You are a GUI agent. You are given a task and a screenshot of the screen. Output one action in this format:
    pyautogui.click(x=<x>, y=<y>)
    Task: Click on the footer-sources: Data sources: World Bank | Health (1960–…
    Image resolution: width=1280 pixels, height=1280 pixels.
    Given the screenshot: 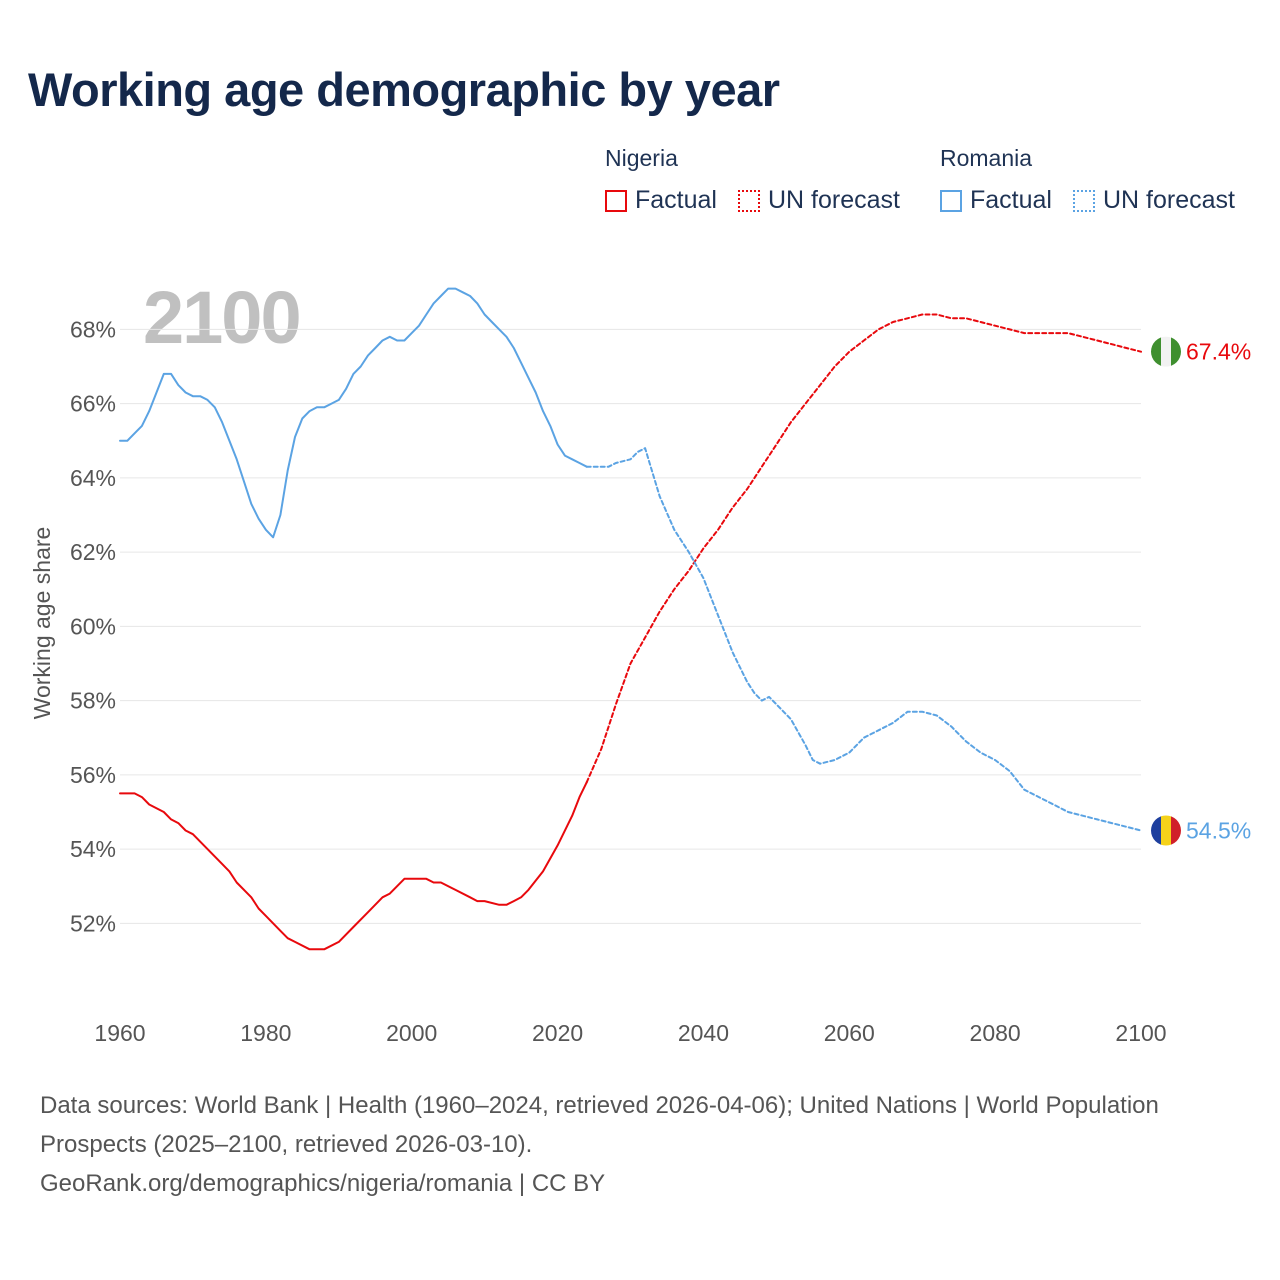 What is the action you would take?
    pyautogui.click(x=599, y=1125)
    